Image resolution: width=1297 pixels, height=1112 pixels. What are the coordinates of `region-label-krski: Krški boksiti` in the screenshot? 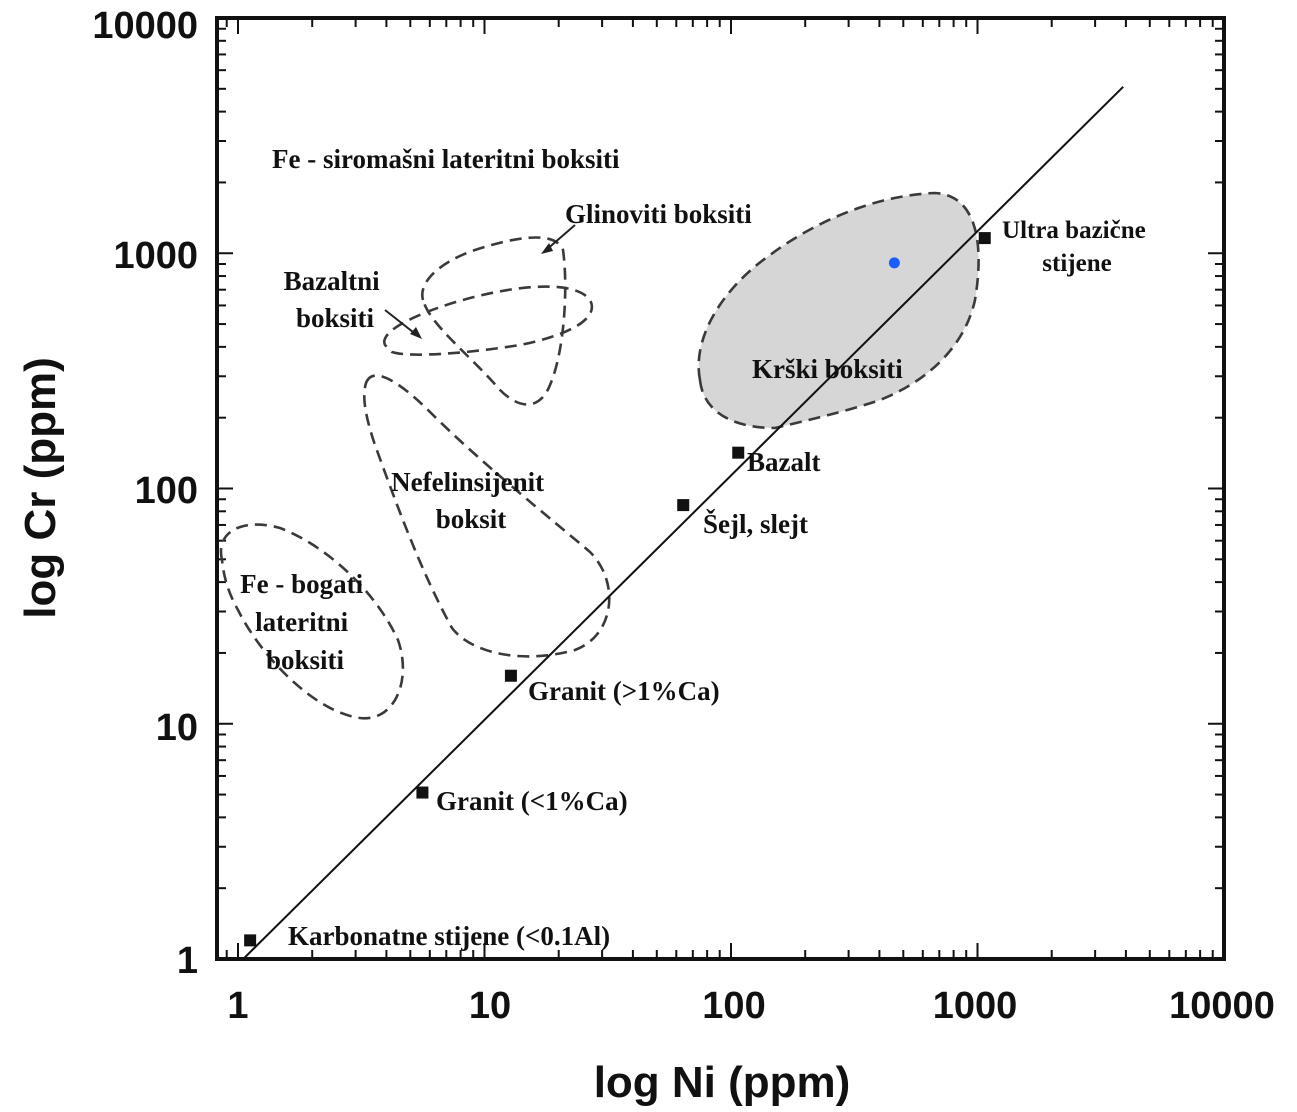 It's located at (827, 369).